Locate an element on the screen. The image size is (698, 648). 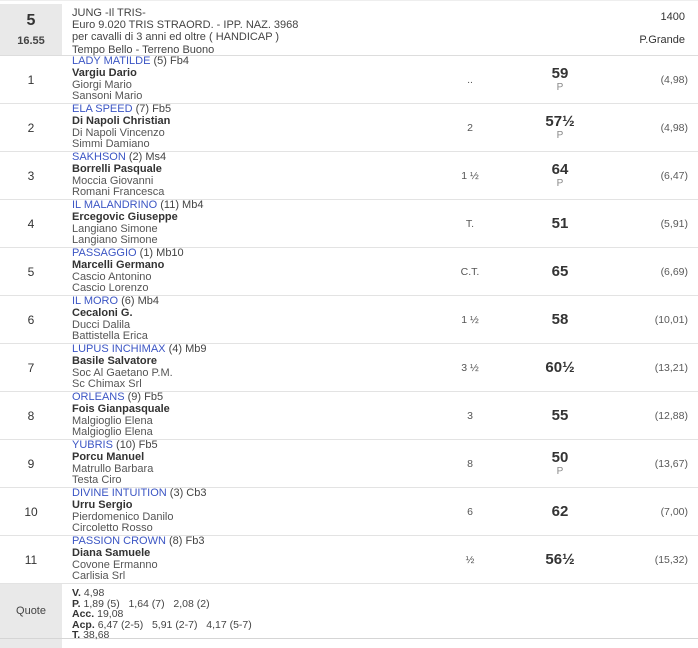
owner-name: Langiano Simone is located at coordinates (115, 240).